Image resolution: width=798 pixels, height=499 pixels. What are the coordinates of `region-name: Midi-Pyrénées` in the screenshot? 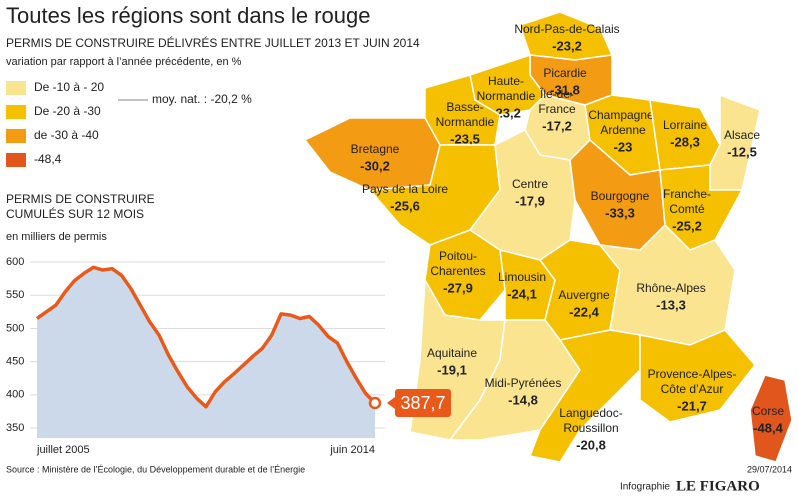 It's located at (523, 383).